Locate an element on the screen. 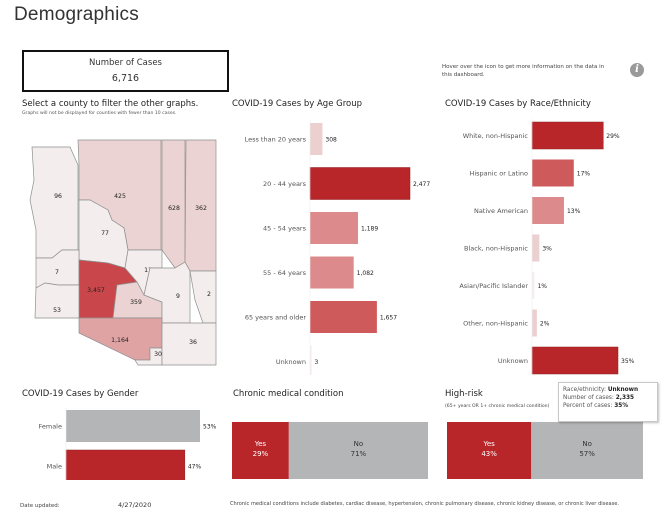 This screenshot has height=525, width=670. segment-value: 43% is located at coordinates (489, 454).